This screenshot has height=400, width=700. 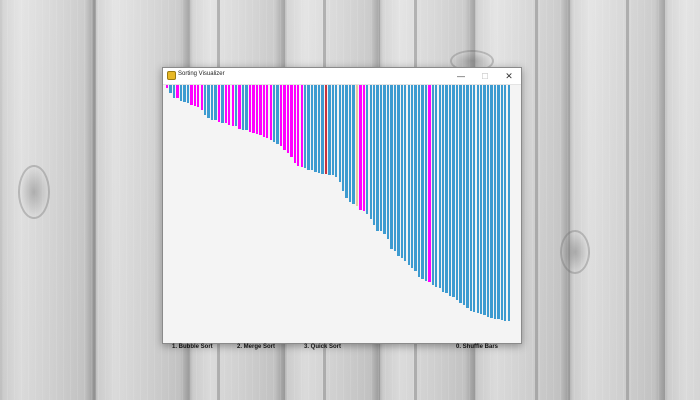 What do you see at coordinates (485, 76) in the screenshot?
I see `maximize-button: ☐` at bounding box center [485, 76].